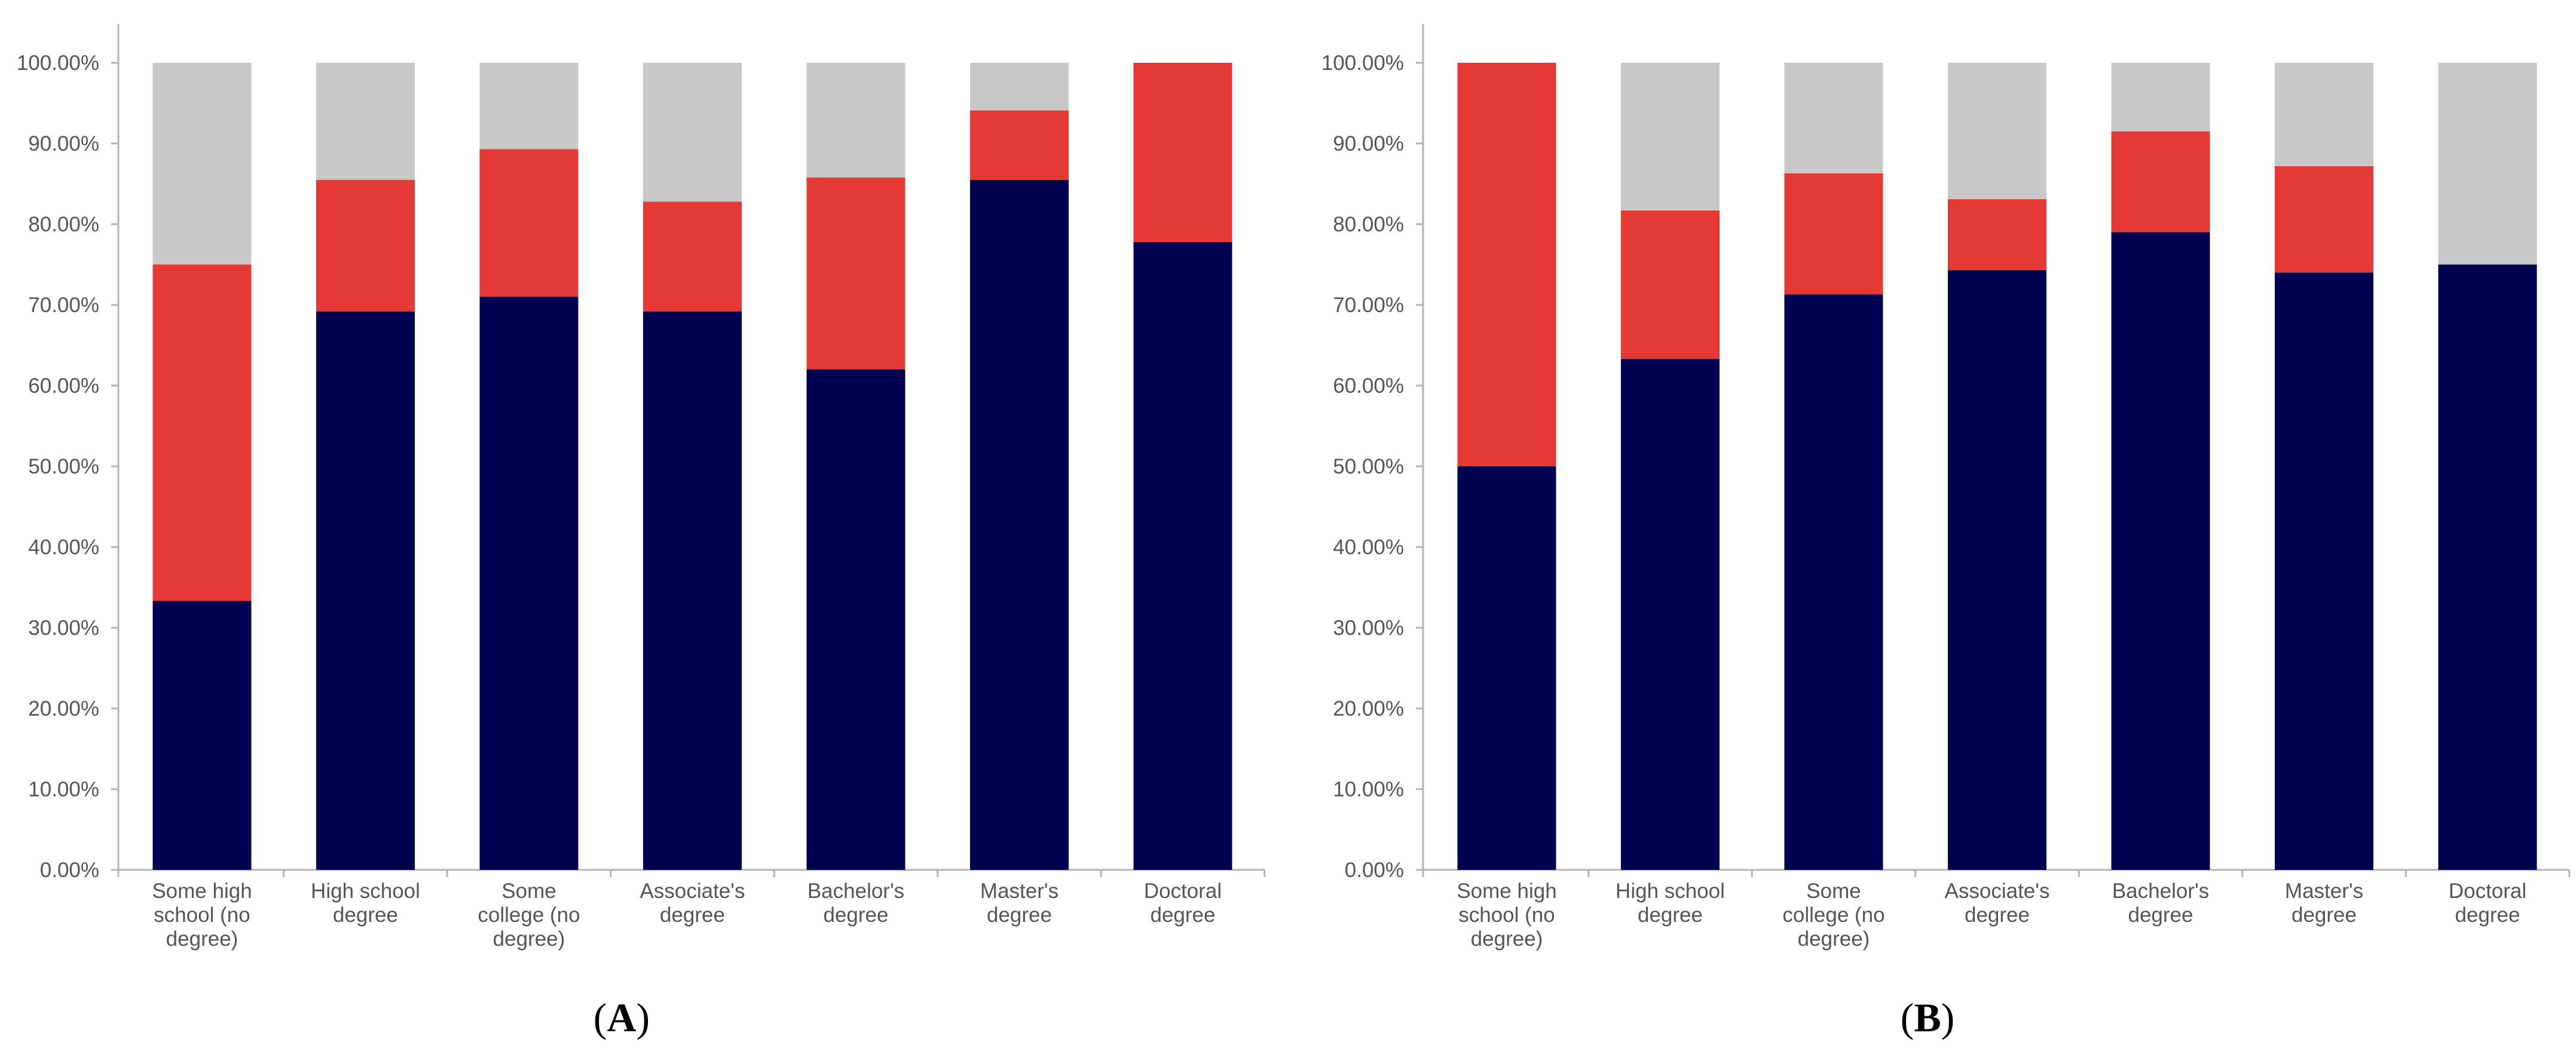 The height and width of the screenshot is (1057, 2576). Describe the element at coordinates (1833, 891) in the screenshot. I see `x-category-label-line: Some` at that location.